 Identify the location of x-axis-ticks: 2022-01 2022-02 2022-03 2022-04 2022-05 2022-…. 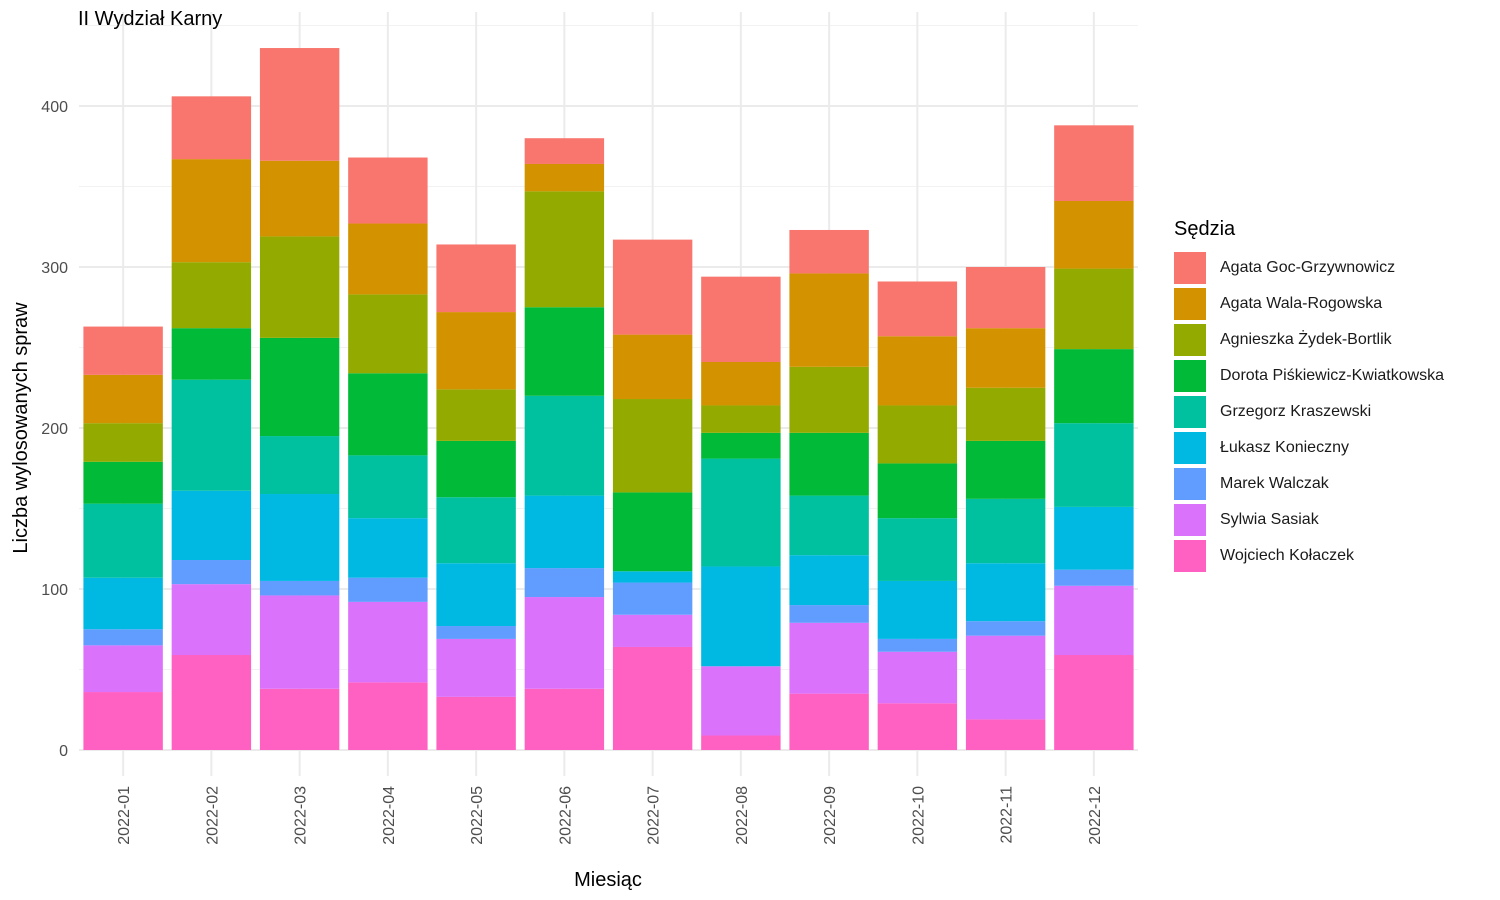
(610, 815).